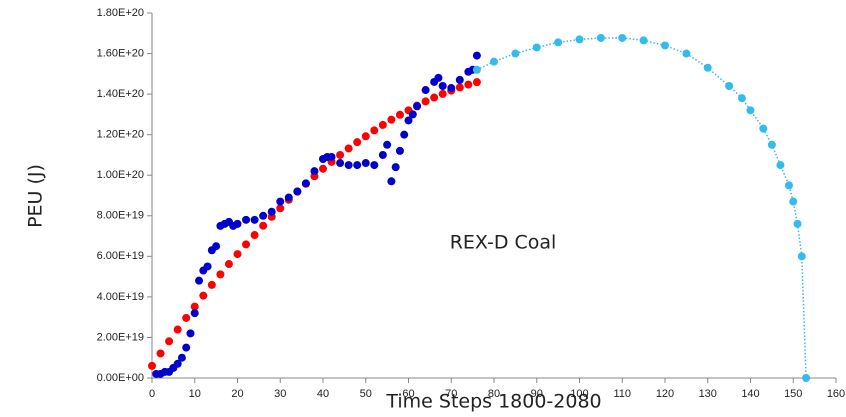  I want to click on x-axis-title: Time Steps 1800-2080, so click(493, 402).